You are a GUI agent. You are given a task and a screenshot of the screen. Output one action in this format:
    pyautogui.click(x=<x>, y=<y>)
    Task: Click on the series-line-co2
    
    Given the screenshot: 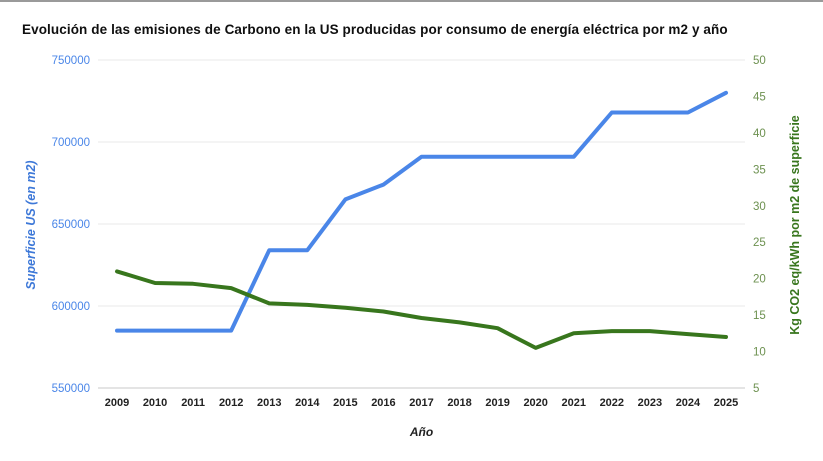 What is the action you would take?
    pyautogui.click(x=421, y=309)
    